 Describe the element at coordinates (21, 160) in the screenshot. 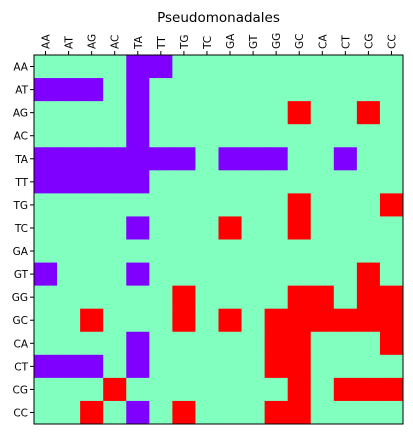

I see `y-tick-label: TA` at that location.